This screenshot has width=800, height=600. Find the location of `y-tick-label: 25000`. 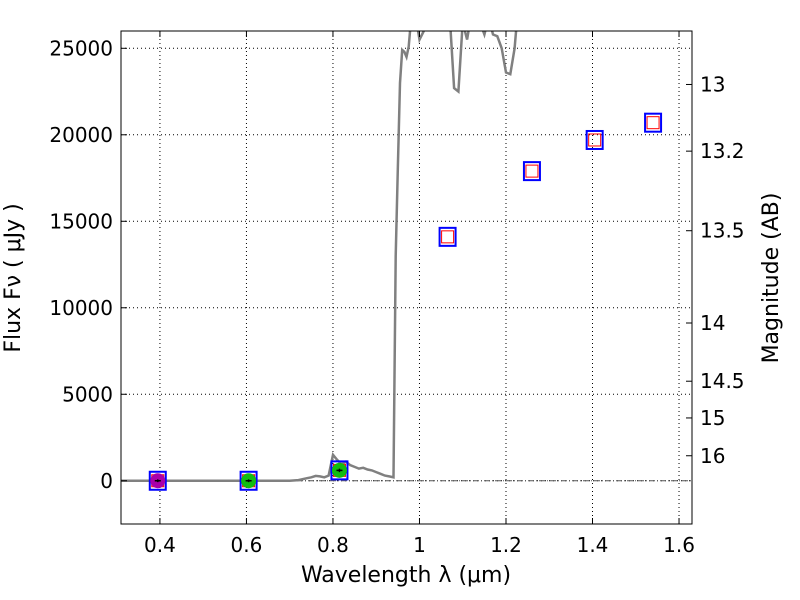

y-tick-label: 25000 is located at coordinates (81, 48).